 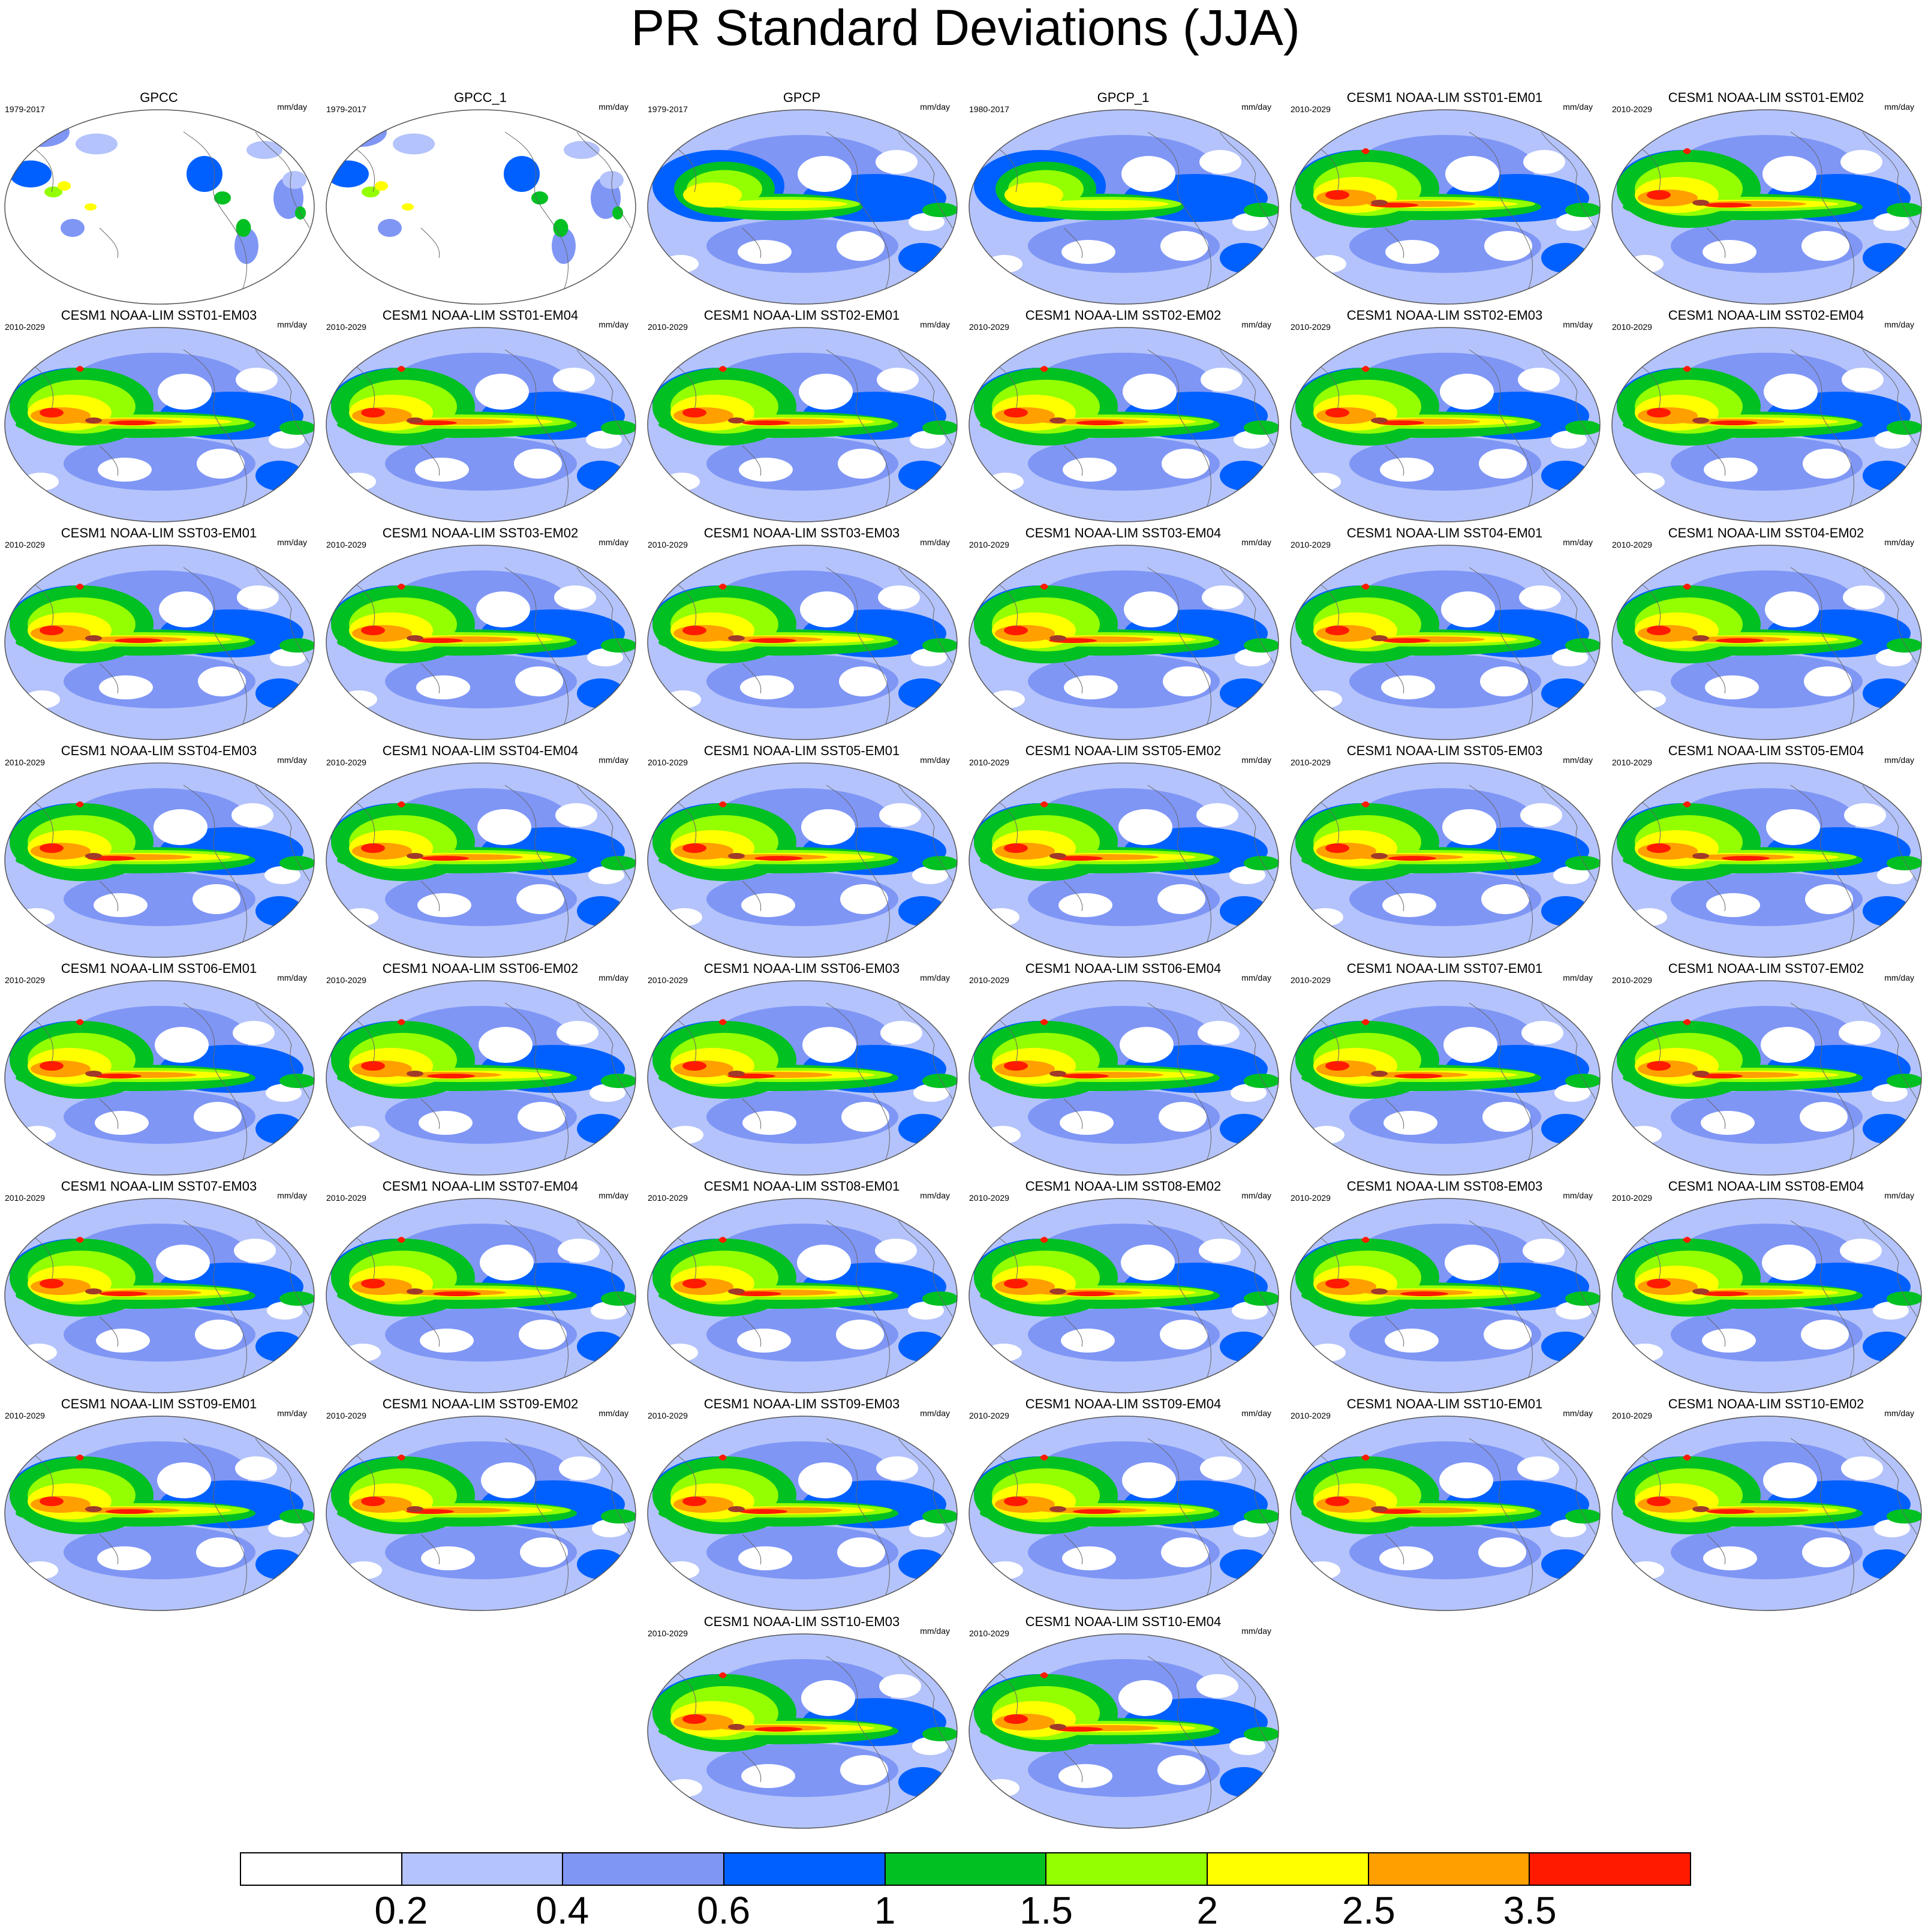 What do you see at coordinates (1766, 315) in the screenshot?
I see `panel-title: CESM1 NOAA-LIM SST02-EM04` at bounding box center [1766, 315].